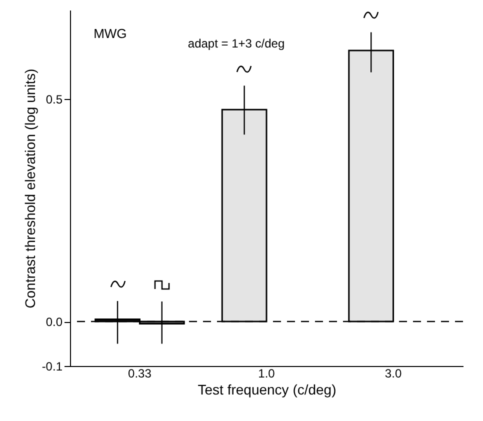 The image size is (483, 421). What do you see at coordinates (54, 99) in the screenshot?
I see `y-tick-label: 0.5` at bounding box center [54, 99].